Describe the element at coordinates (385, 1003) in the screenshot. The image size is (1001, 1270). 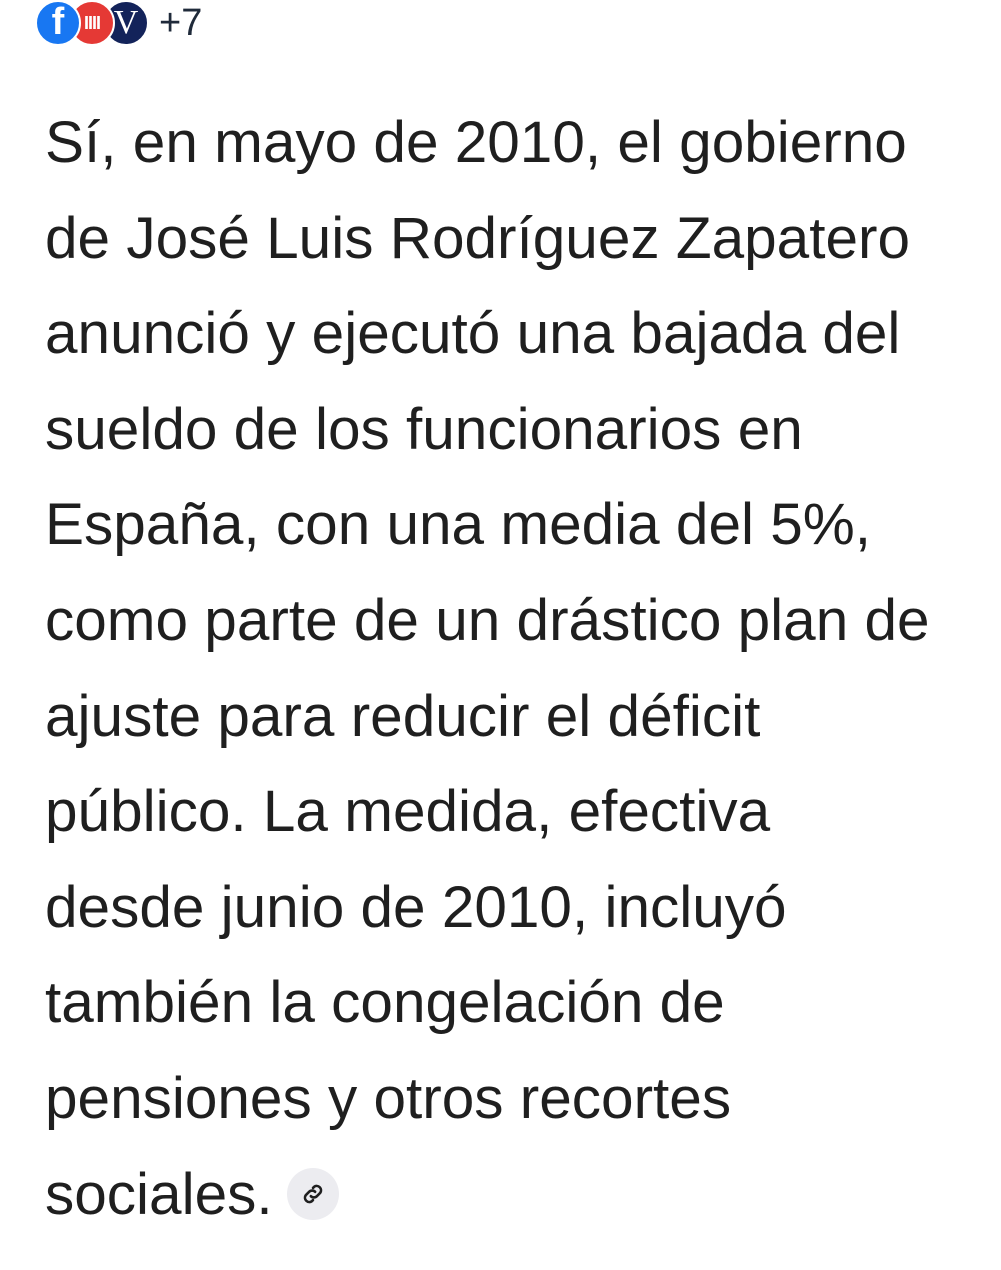
I see `answer-line: también la congelación de` at that location.